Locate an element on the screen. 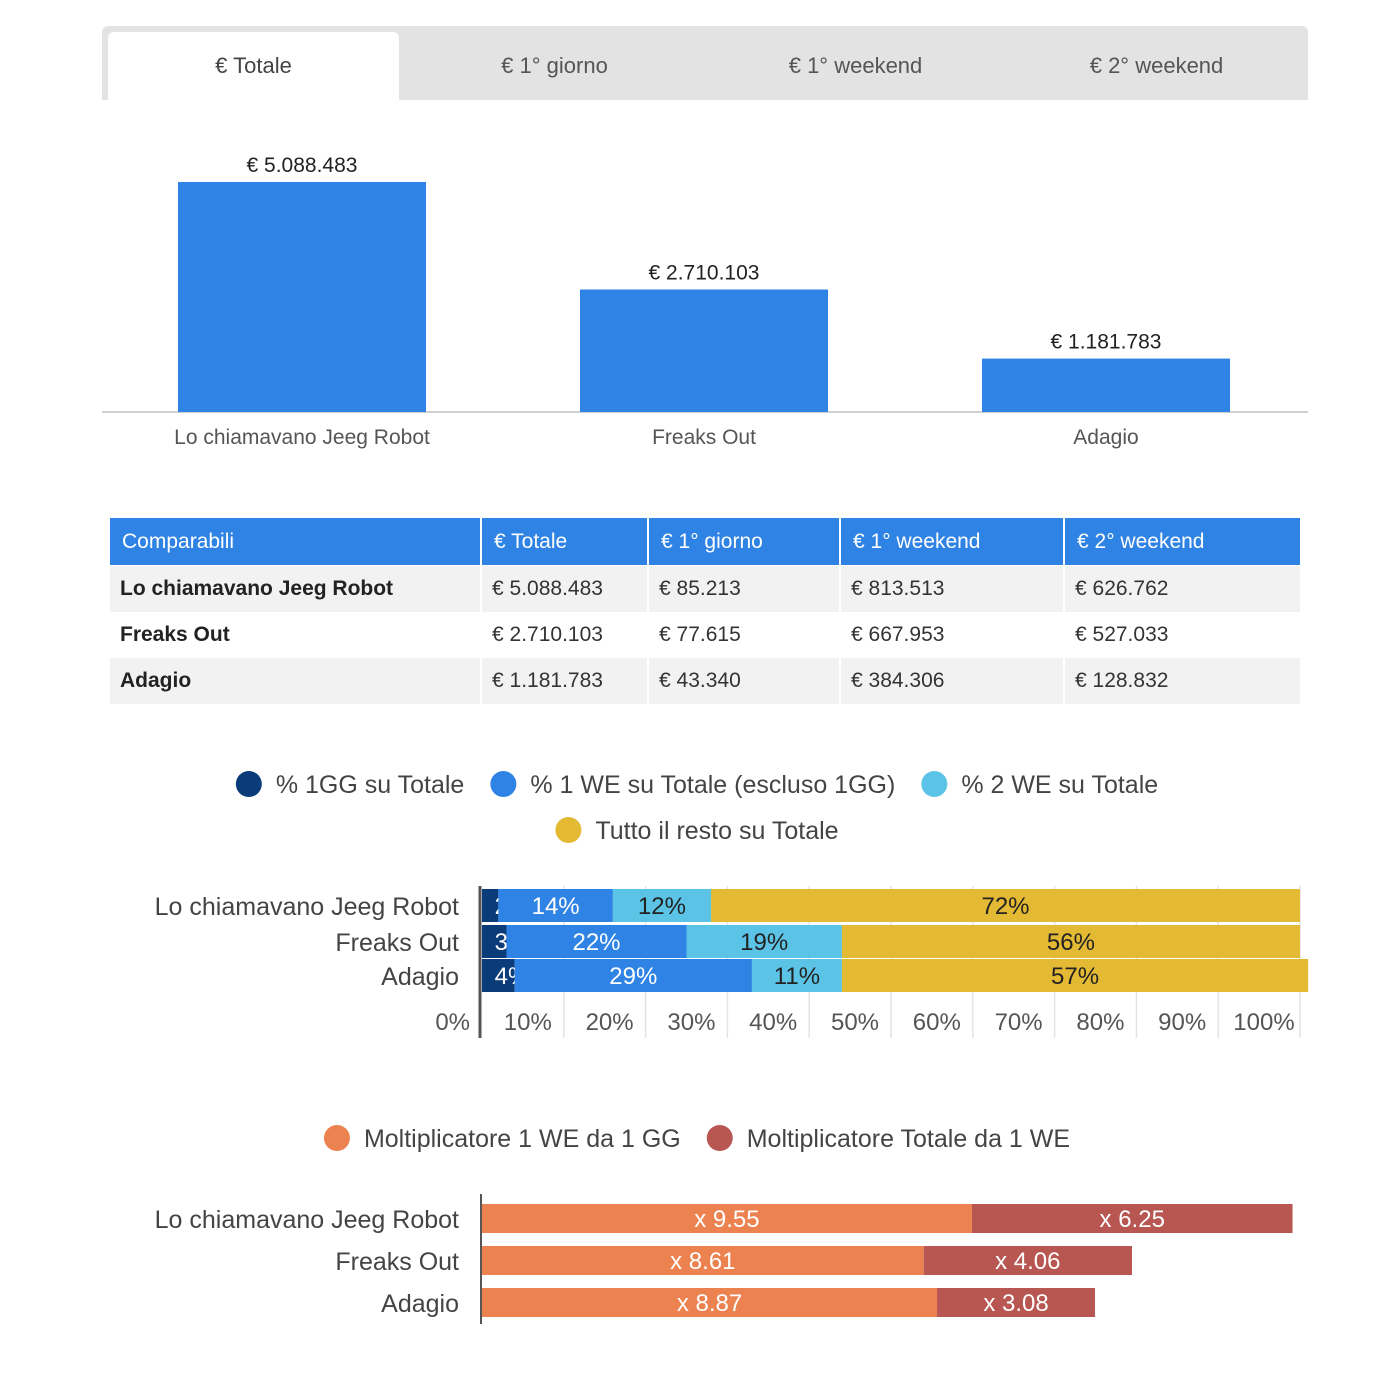 The height and width of the screenshot is (1390, 1394). data-label: 14% is located at coordinates (556, 906).